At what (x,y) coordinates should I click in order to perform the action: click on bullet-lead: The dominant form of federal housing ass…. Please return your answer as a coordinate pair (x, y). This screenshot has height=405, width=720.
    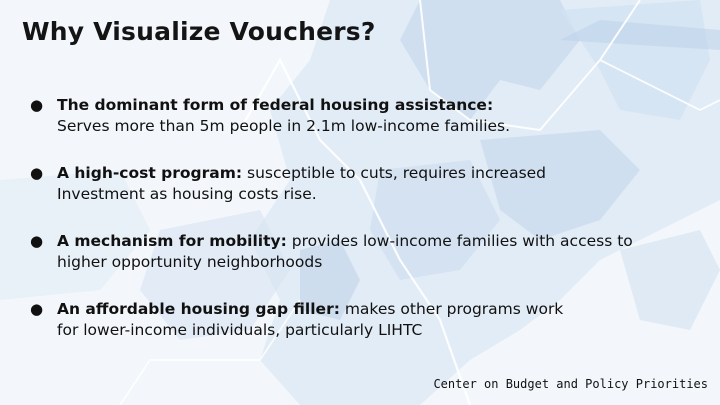
    Looking at the image, I should click on (275, 105).